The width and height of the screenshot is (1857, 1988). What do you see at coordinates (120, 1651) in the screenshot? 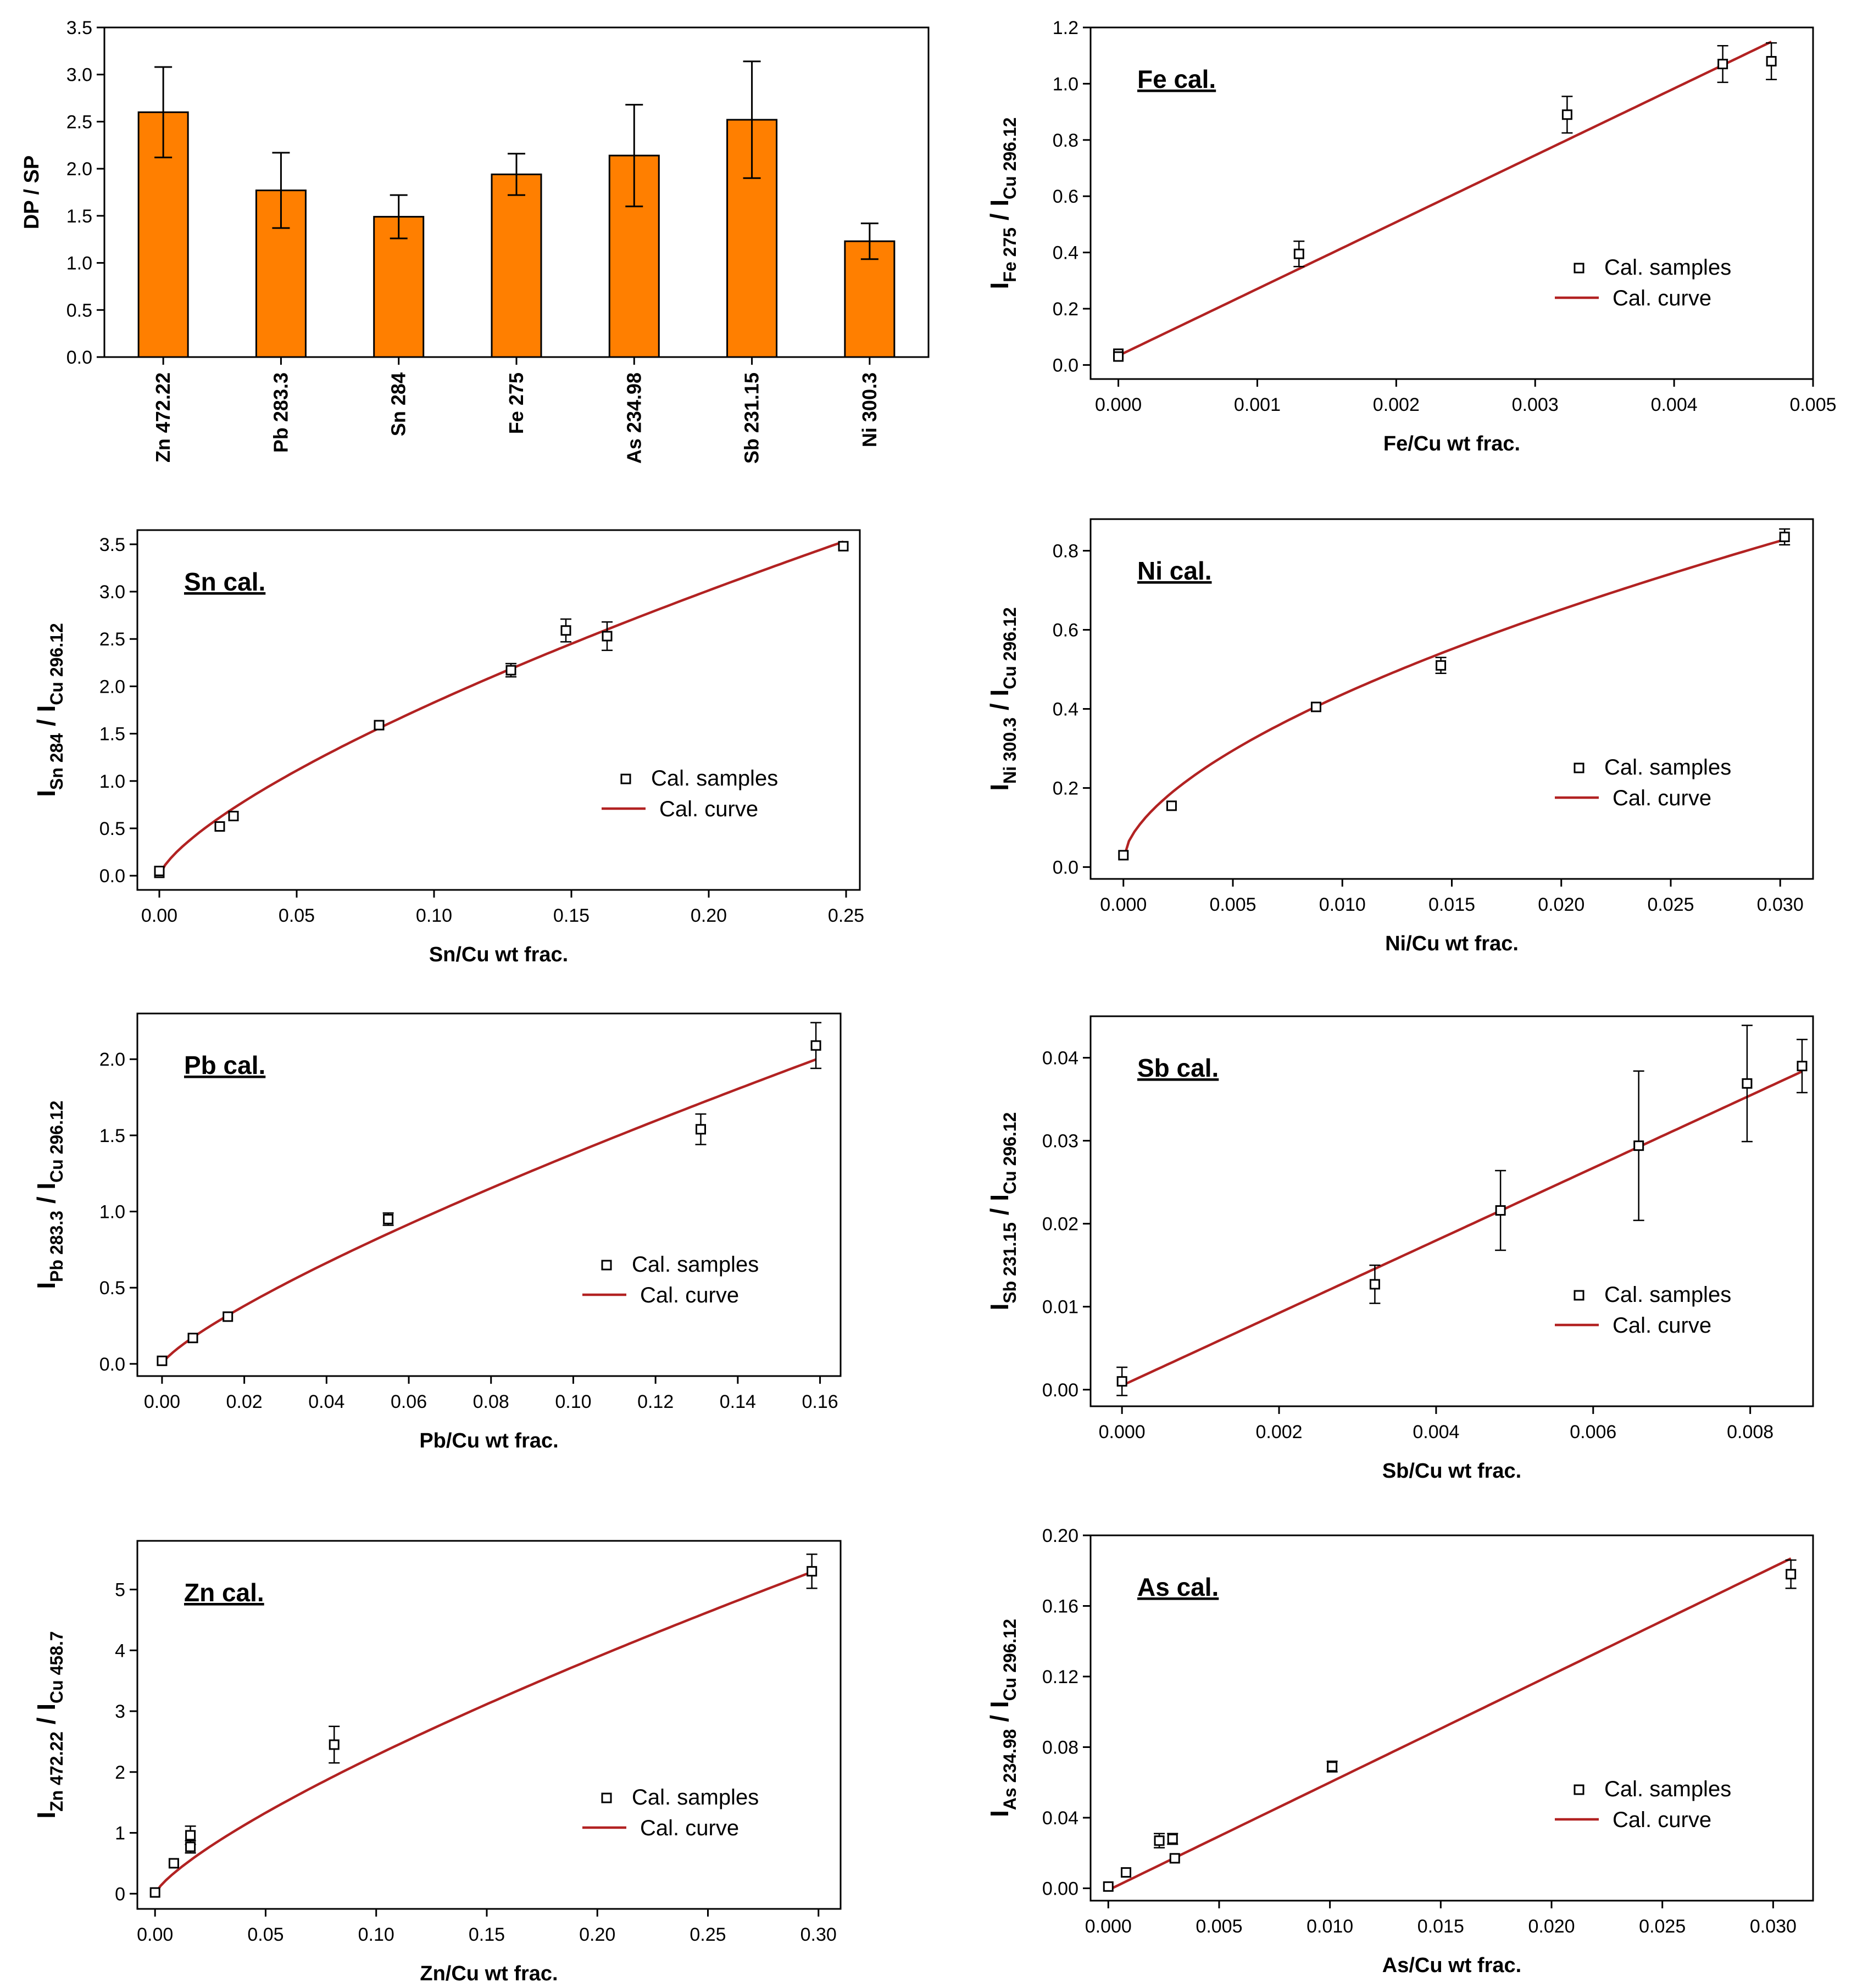
I see `y-tick-label: 4` at bounding box center [120, 1651].